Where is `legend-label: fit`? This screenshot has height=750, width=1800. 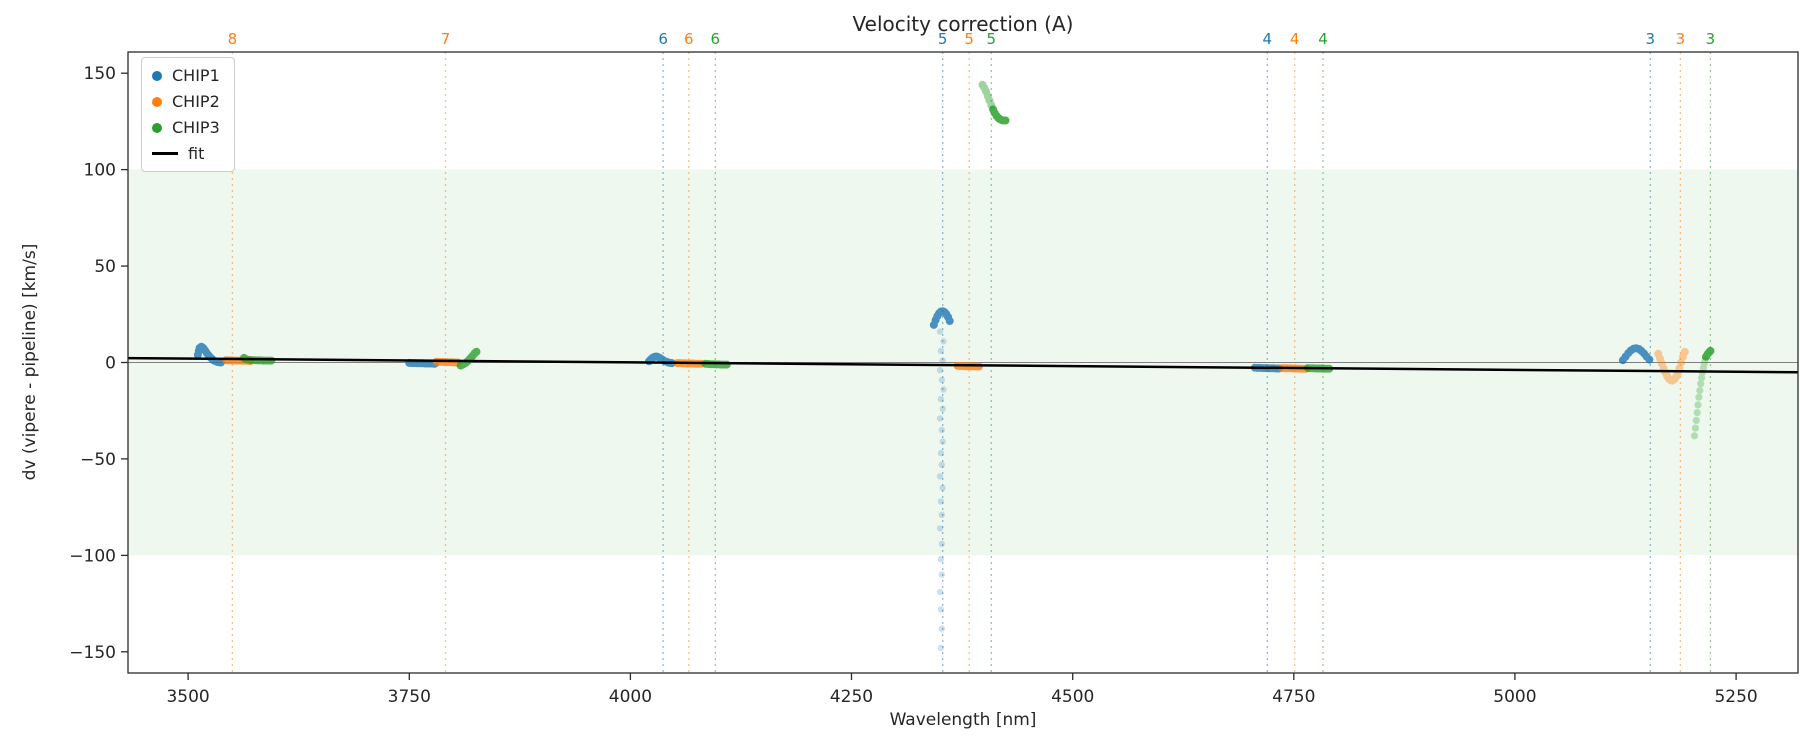 legend-label: fit is located at coordinates (196, 153).